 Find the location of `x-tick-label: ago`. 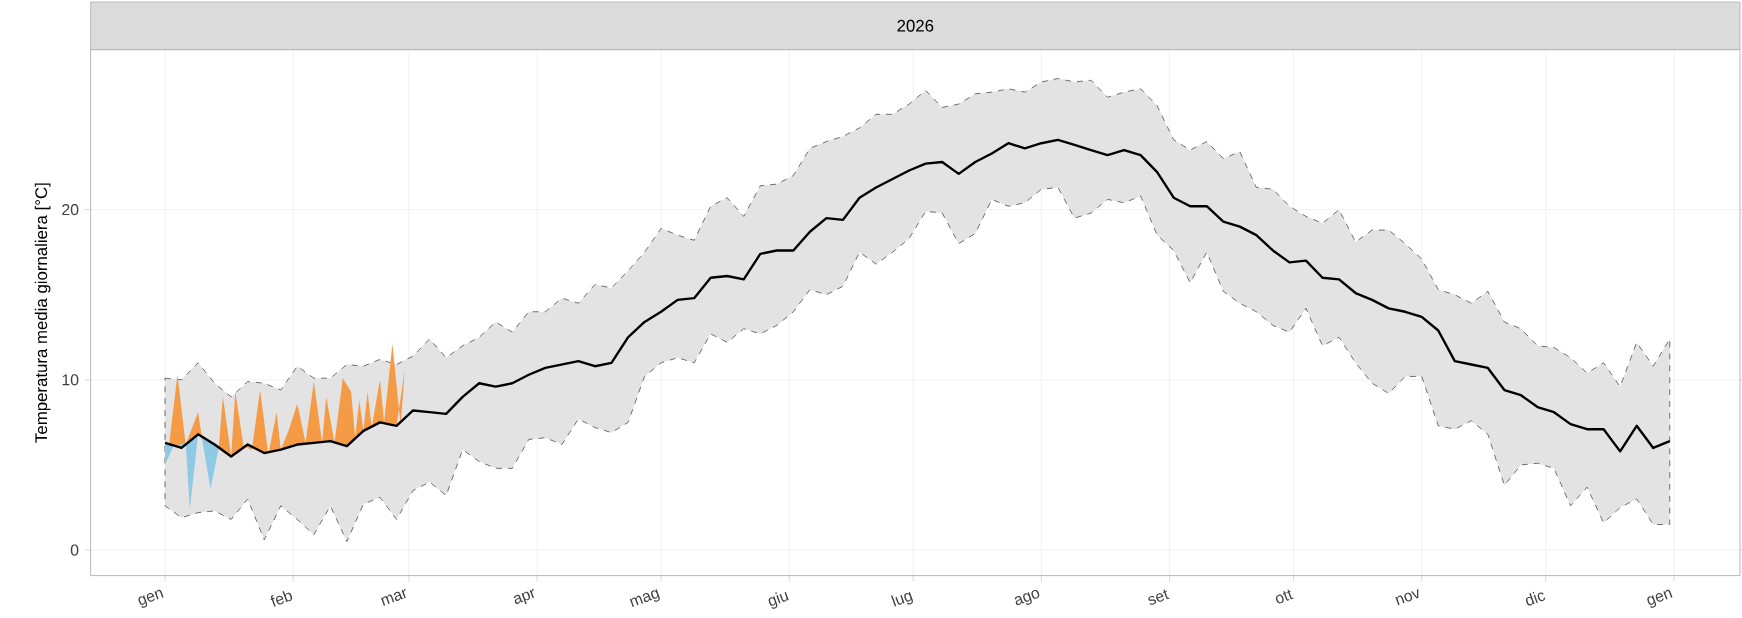

x-tick-label: ago is located at coordinates (1027, 597).